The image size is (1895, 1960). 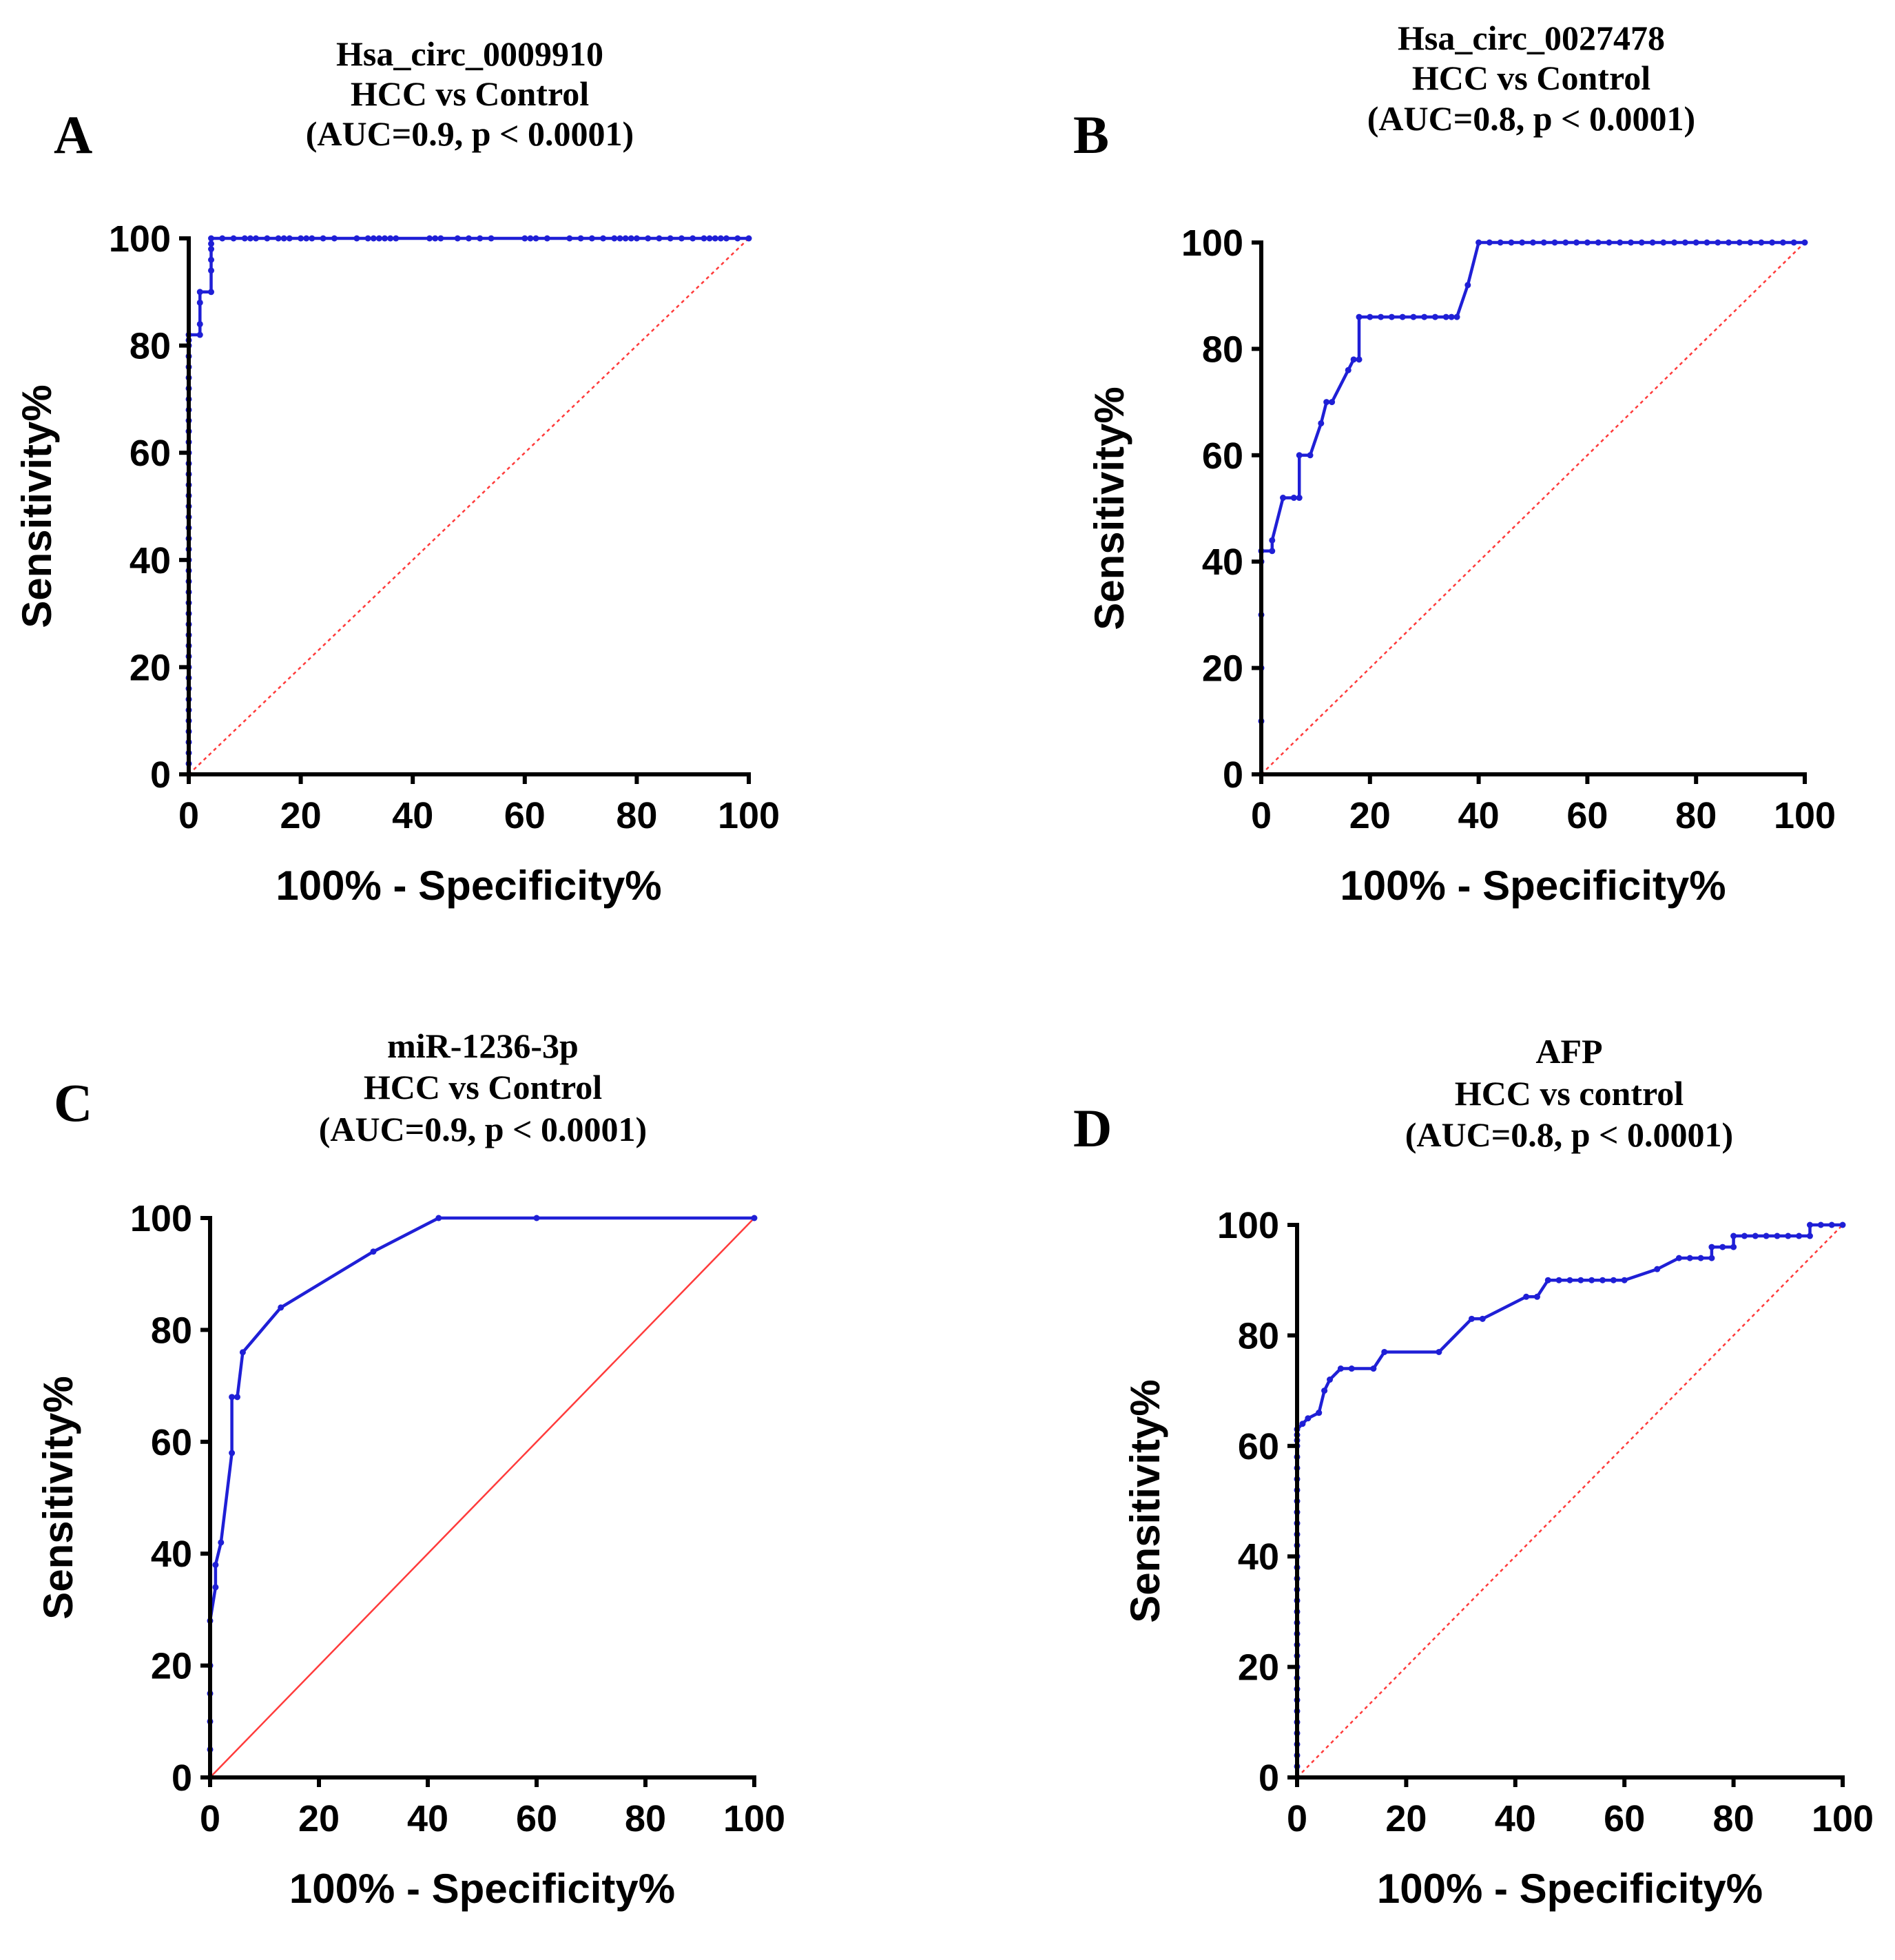 What do you see at coordinates (483, 1046) in the screenshot?
I see `chart-title-line-1: miR-1236-3p` at bounding box center [483, 1046].